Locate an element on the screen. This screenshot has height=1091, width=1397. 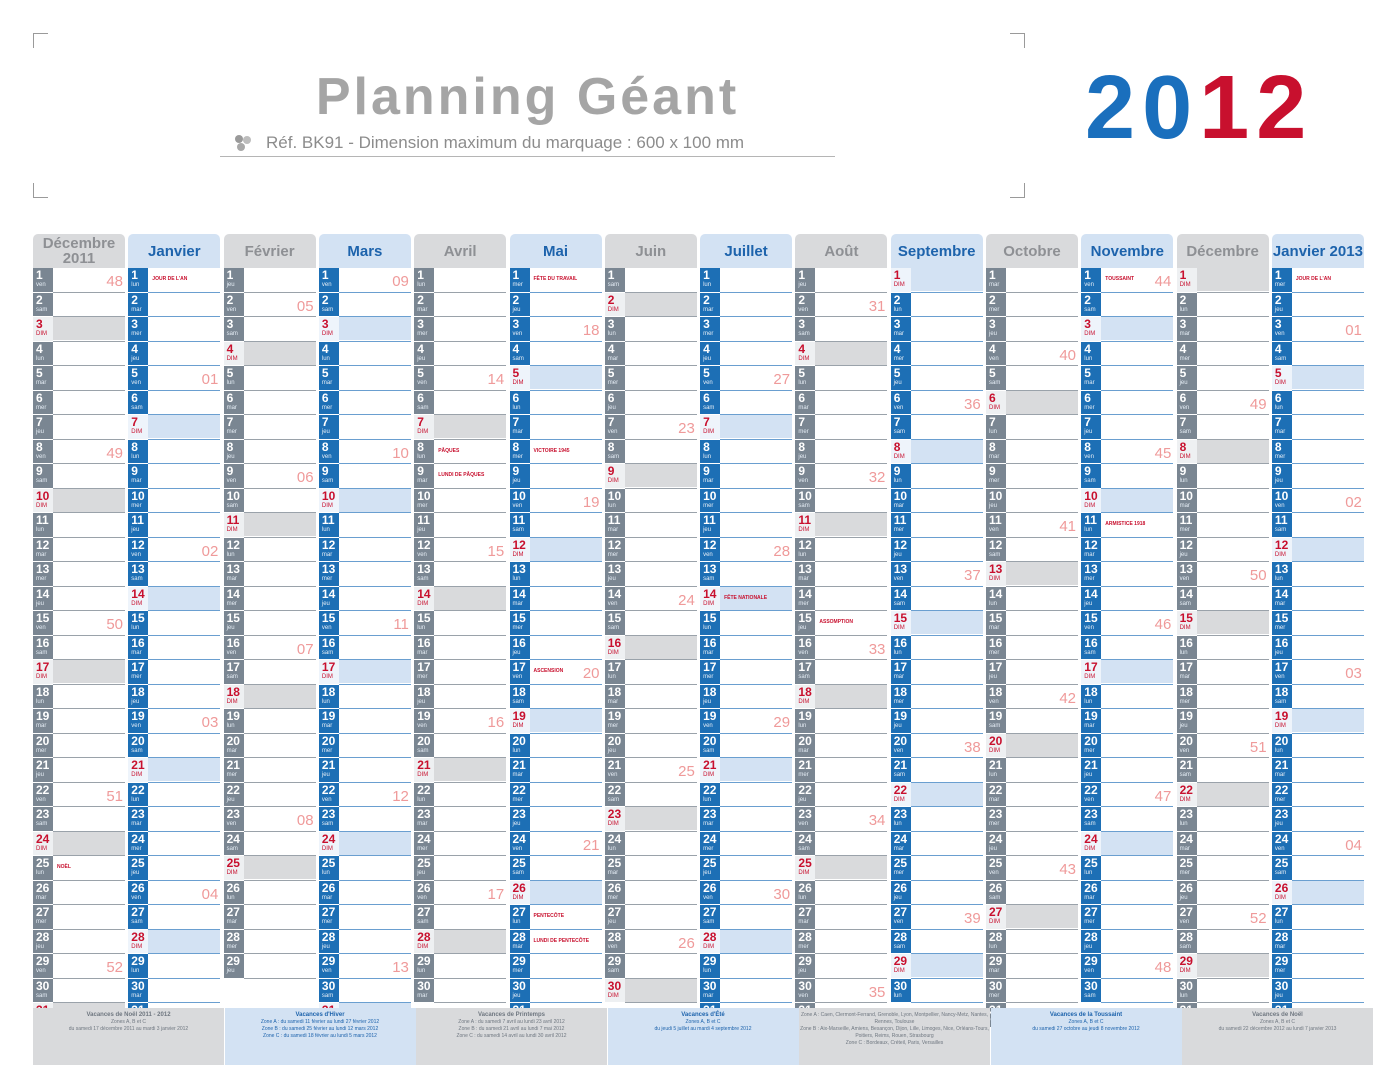
day-row: 13 sam is located at coordinates (174, 574).